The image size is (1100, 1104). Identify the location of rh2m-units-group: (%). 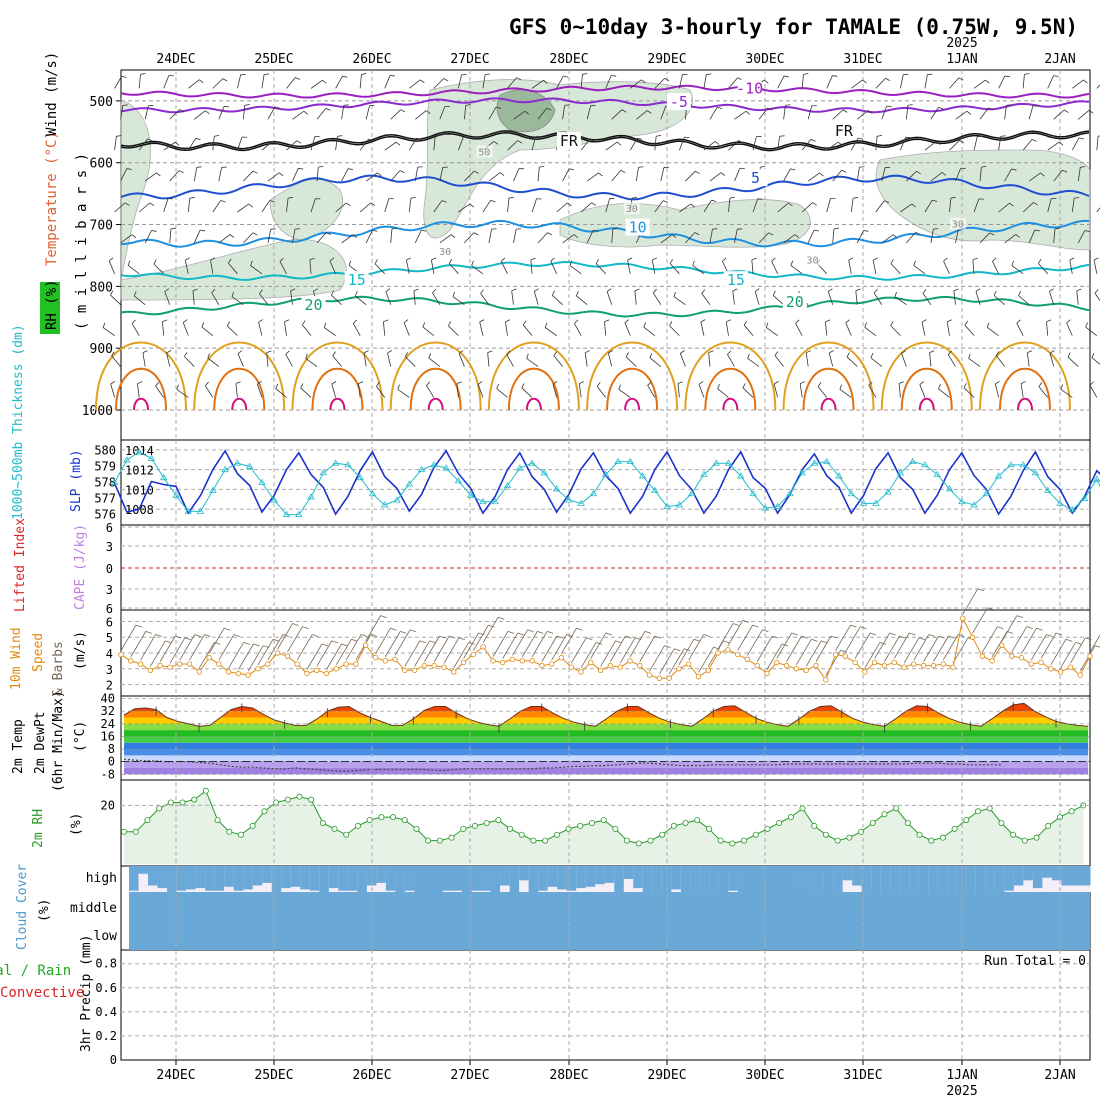
(76, 824).